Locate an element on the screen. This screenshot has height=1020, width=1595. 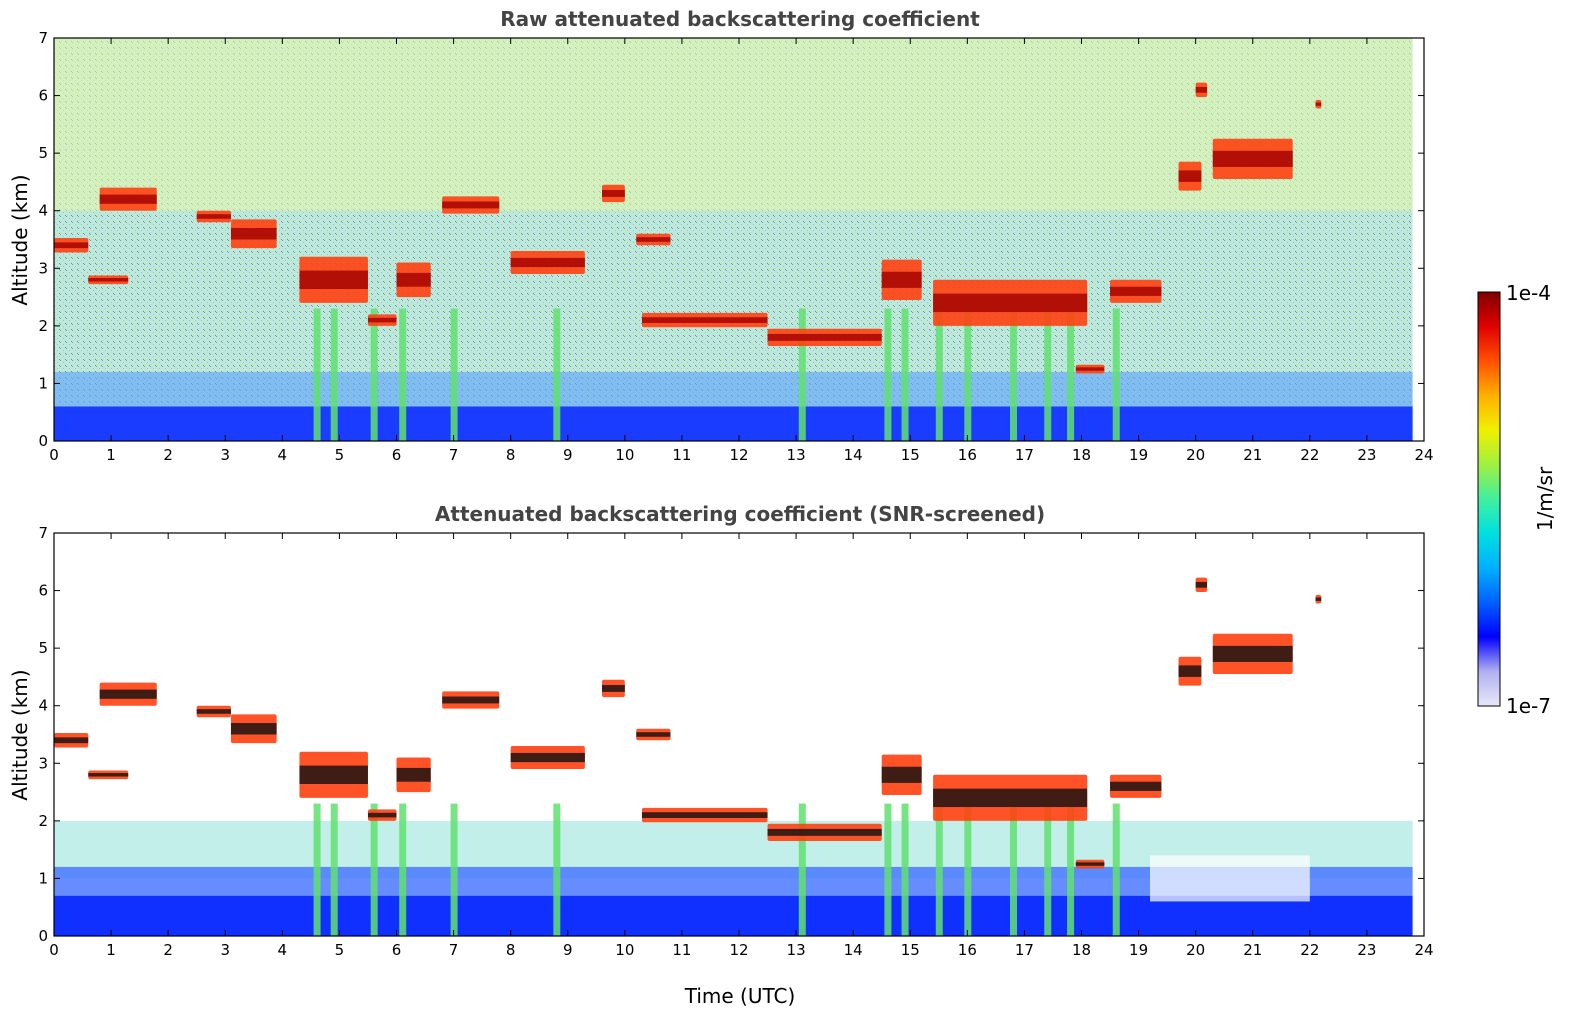
x-tick-label: 13 is located at coordinates (796, 950).